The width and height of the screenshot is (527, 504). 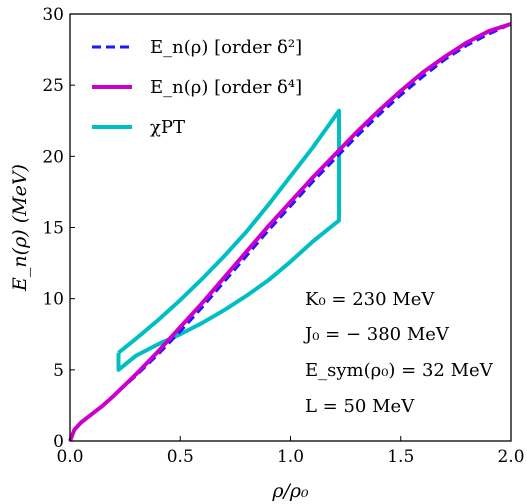 What do you see at coordinates (53, 15) in the screenshot?
I see `y-tick-label: 30` at bounding box center [53, 15].